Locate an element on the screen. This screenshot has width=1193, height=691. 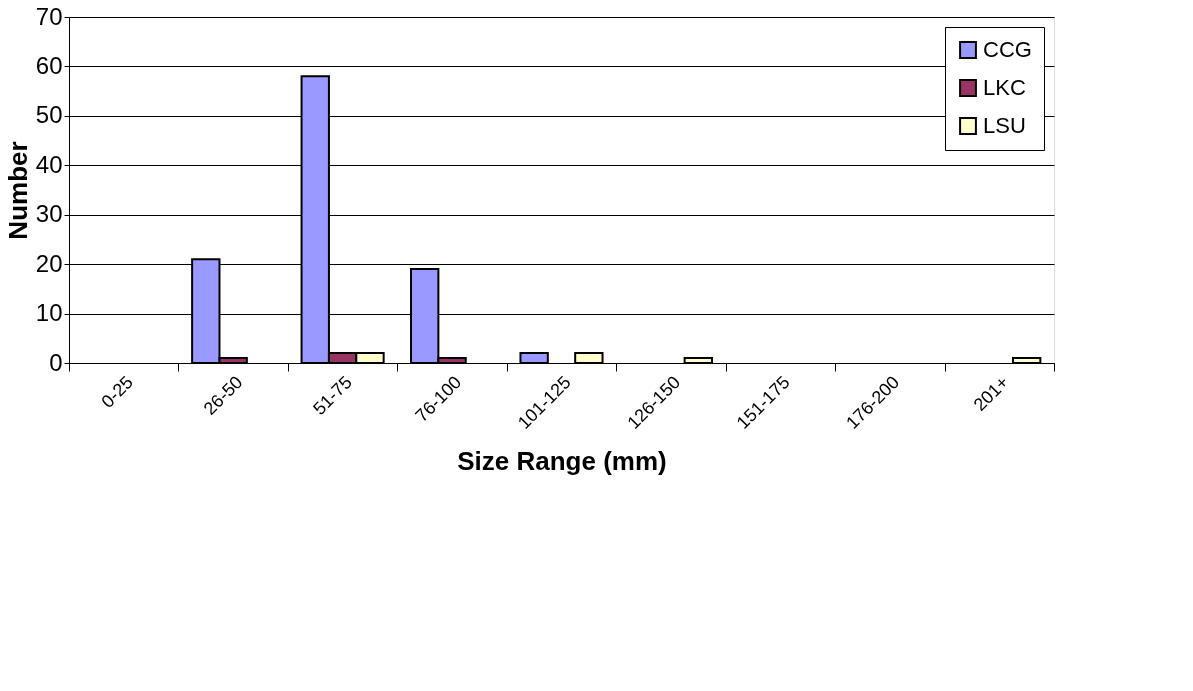
legend-label: CCG is located at coordinates (1007, 49).